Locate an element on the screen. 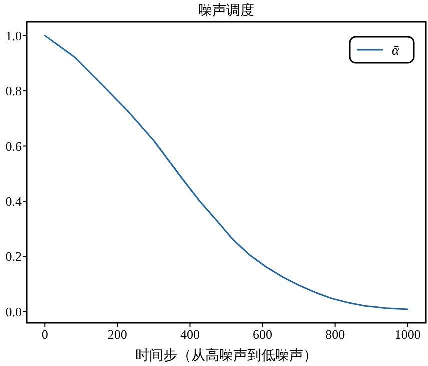 This screenshot has height=366, width=428. x-axis-title: 时间步（从高噪声到低噪声） is located at coordinates (227, 356).